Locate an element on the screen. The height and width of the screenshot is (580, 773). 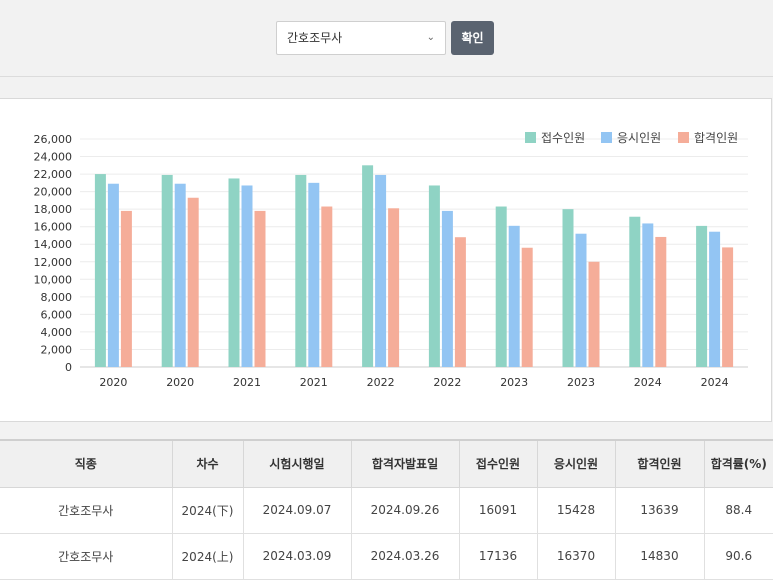
y-tick-label: 16,000 is located at coordinates (53, 227).